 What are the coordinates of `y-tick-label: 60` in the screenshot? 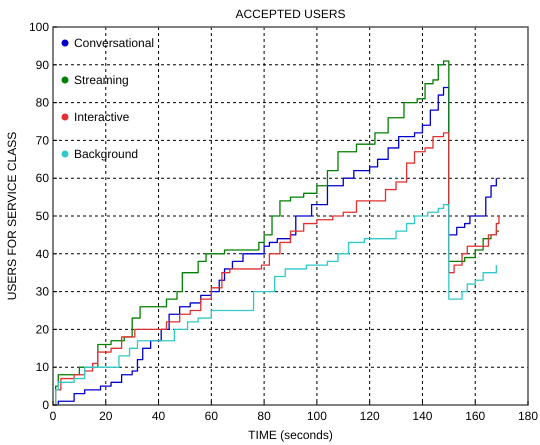 It's located at (43, 178).